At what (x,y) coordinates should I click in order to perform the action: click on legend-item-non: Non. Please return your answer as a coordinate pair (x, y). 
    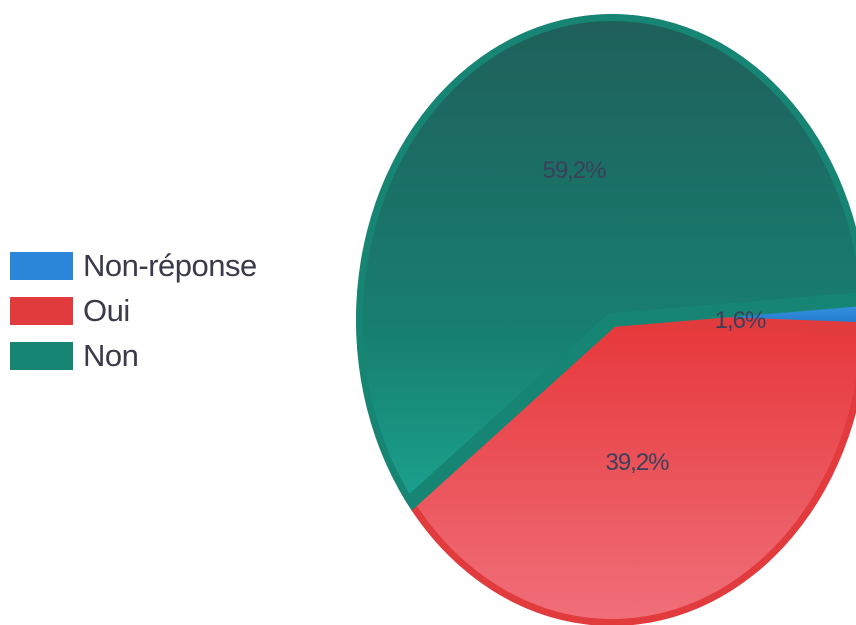
    Looking at the image, I should click on (145, 355).